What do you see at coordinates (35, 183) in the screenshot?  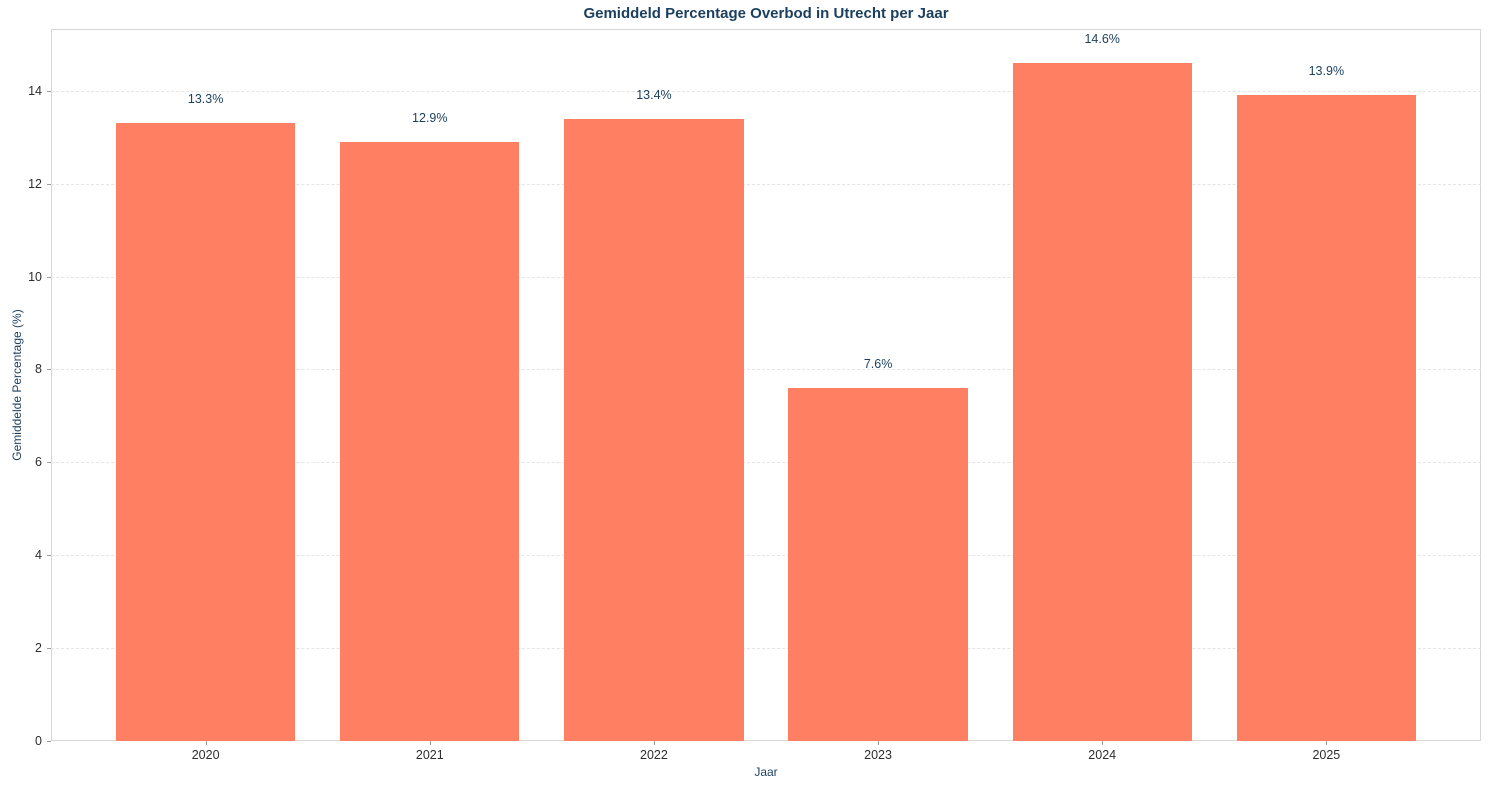 I see `y-tick-label: 12` at bounding box center [35, 183].